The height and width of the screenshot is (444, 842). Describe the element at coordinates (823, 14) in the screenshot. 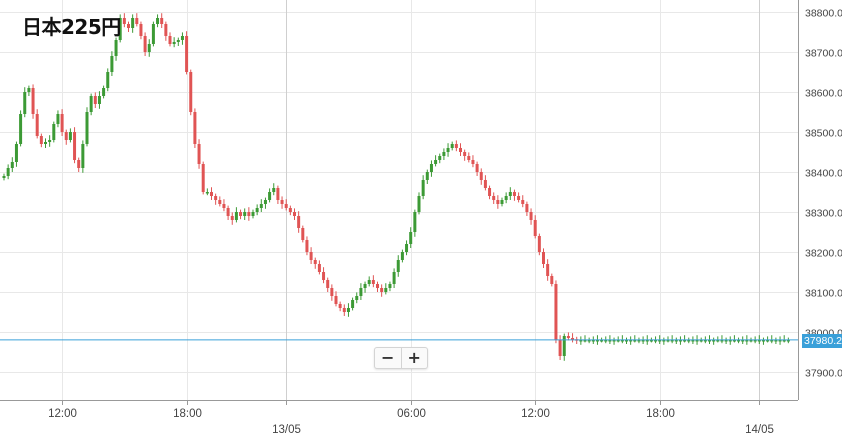

I see `y-tick-label: 38800.0` at that location.